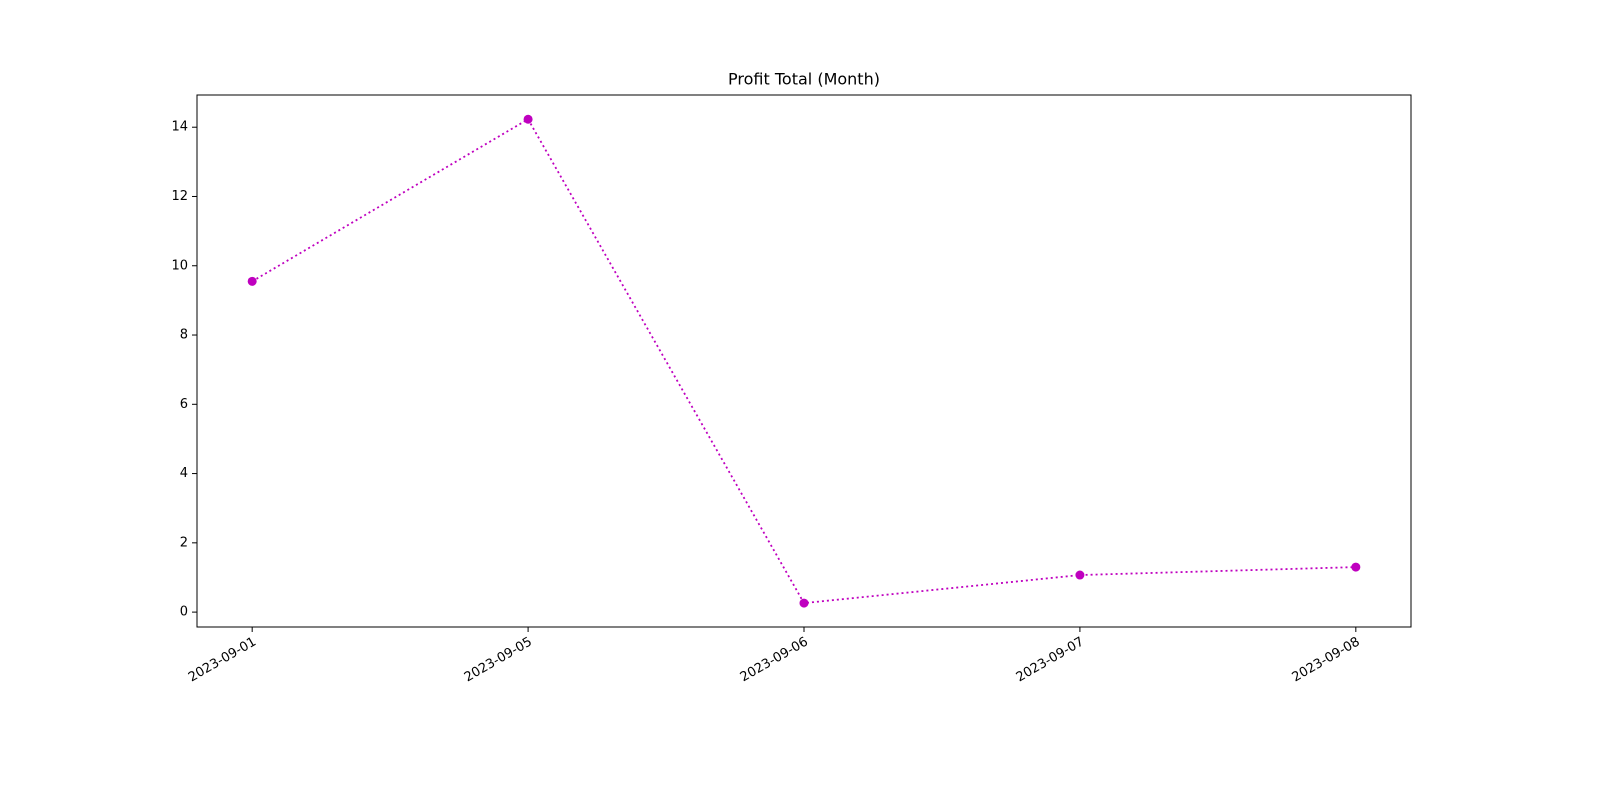 This screenshot has width=1600, height=800. What do you see at coordinates (184, 473) in the screenshot?
I see `y-tick-label: 4` at bounding box center [184, 473].